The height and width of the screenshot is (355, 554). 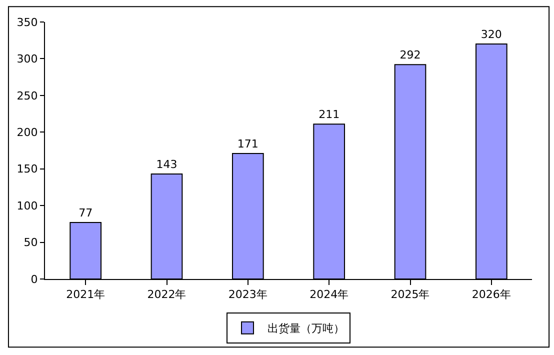 What do you see at coordinates (491, 35) in the screenshot?
I see `data-label: 320` at bounding box center [491, 35].